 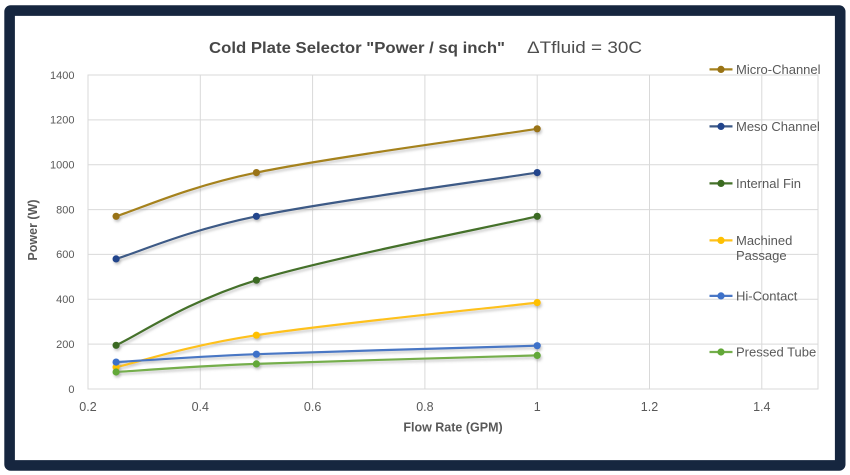 I want to click on svg-text: 800, so click(x=65, y=210).